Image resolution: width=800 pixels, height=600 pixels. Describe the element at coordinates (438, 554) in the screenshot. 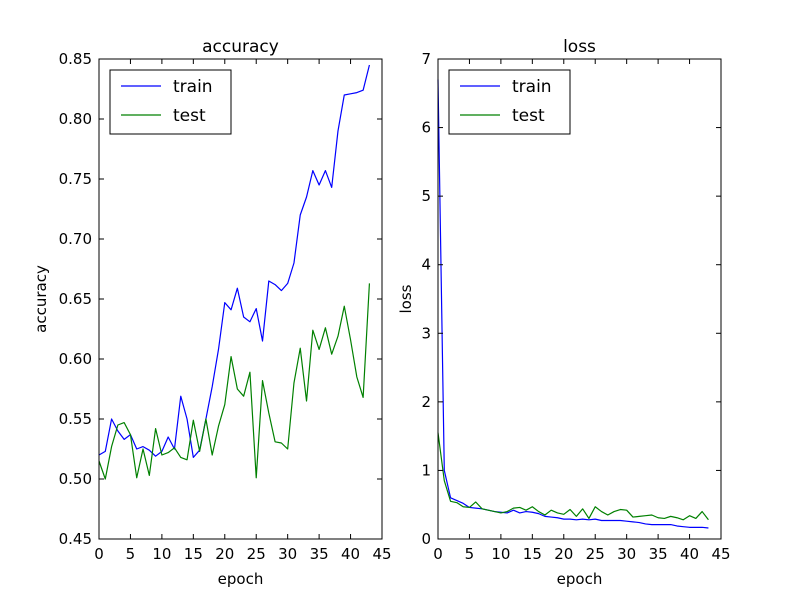

I see `loss-x-tick-label: 0` at that location.